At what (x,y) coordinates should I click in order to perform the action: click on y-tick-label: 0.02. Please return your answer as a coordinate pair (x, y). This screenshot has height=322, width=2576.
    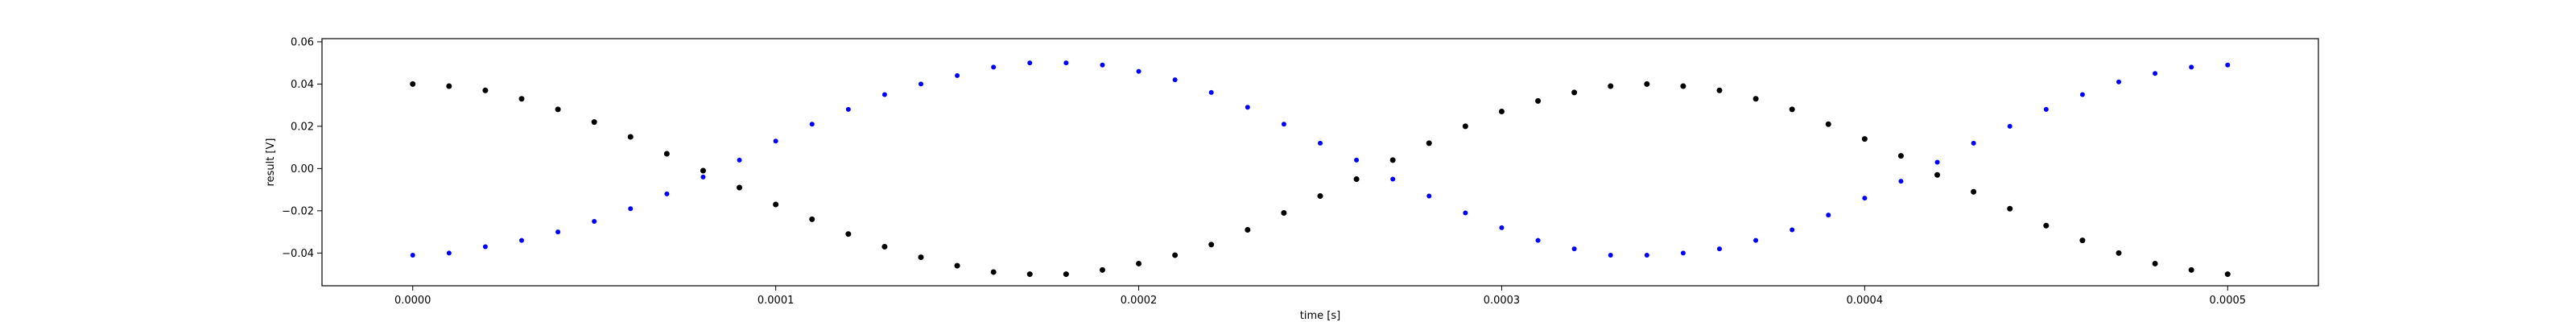
    Looking at the image, I should click on (302, 127).